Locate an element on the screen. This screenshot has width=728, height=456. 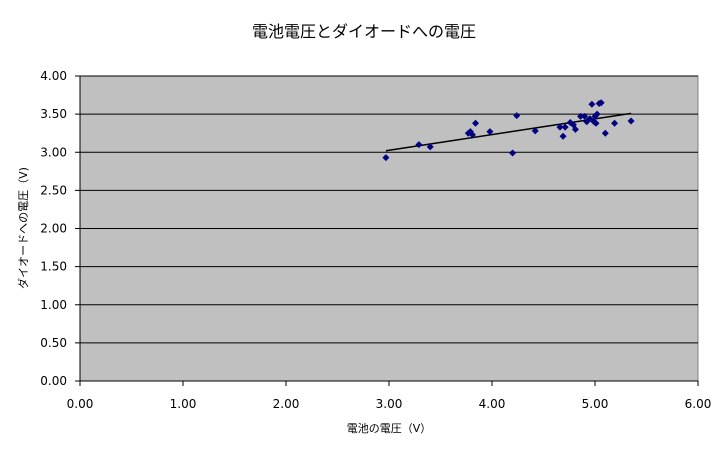
data-points is located at coordinates (508, 130).